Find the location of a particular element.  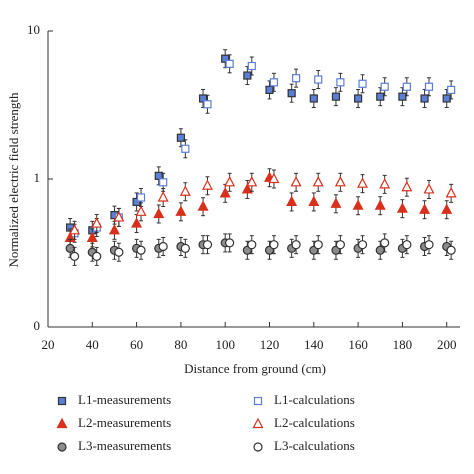

x-tick-label: 160 is located at coordinates (358, 344).